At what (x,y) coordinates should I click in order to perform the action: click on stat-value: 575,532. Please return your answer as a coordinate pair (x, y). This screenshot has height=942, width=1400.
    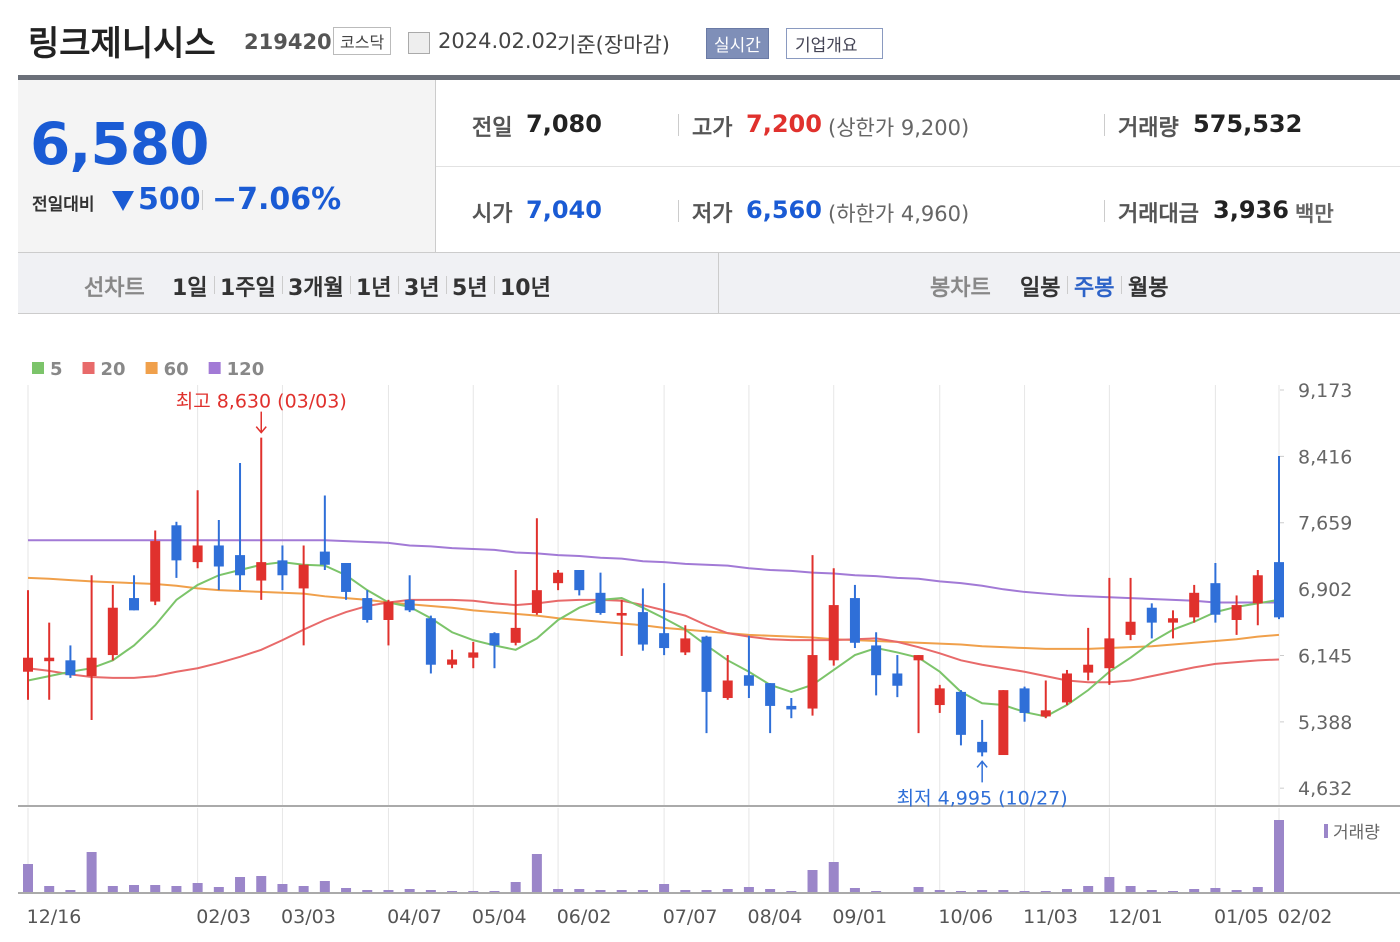
    Looking at the image, I should click on (1248, 124).